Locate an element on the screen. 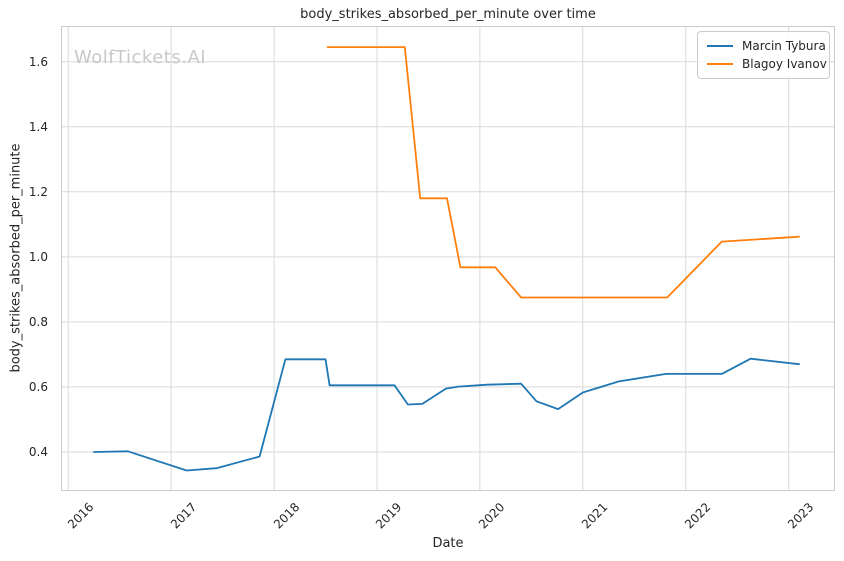 The height and width of the screenshot is (561, 844). watermark: WolfTickets.AI is located at coordinates (140, 57).